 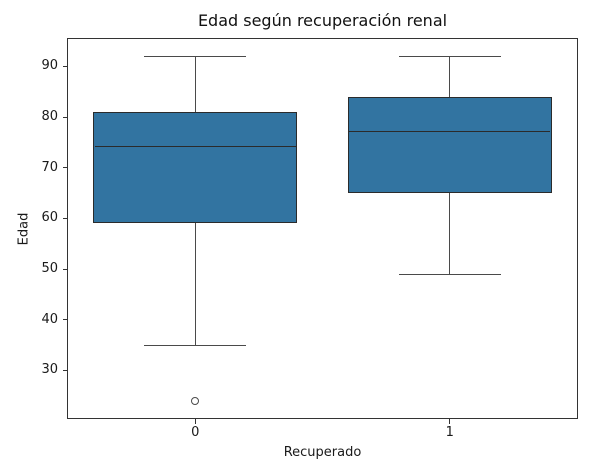 What do you see at coordinates (49, 218) in the screenshot?
I see `y-tick-label: 60` at bounding box center [49, 218].